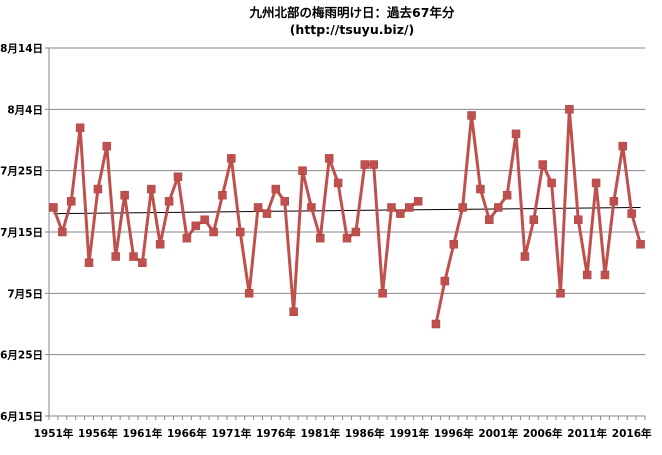 This screenshot has width=662, height=455. Describe the element at coordinates (21, 172) in the screenshot. I see `y-tick-label: 7月25日` at that location.